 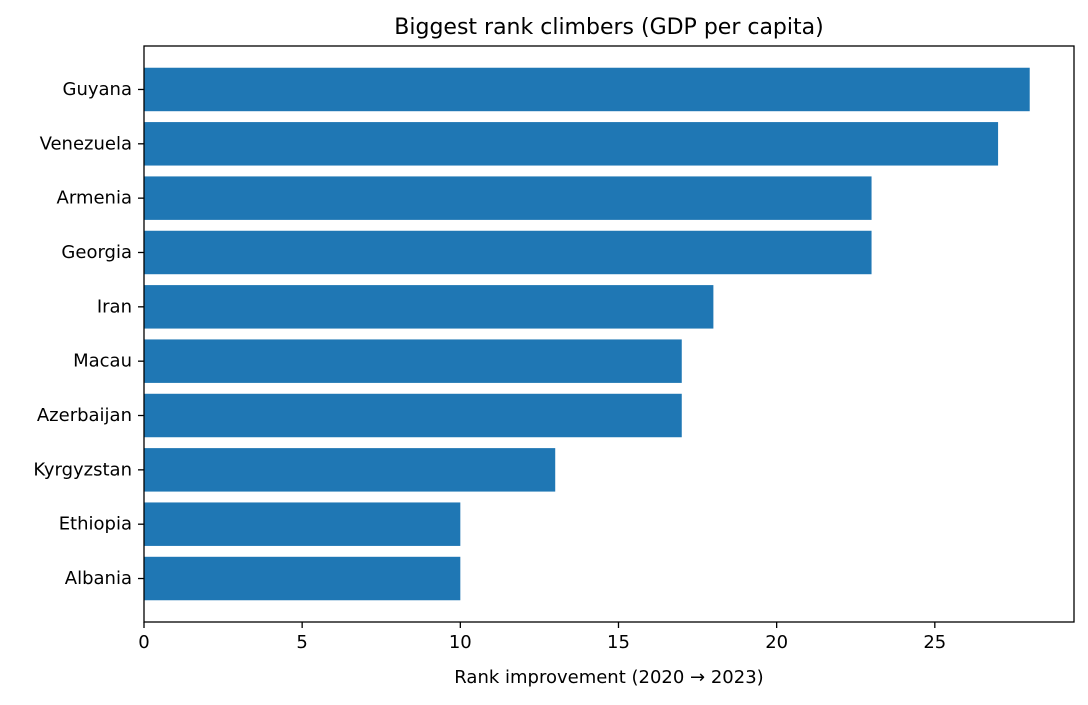 What do you see at coordinates (86, 143) in the screenshot?
I see `y-tick-label: Venezuela` at bounding box center [86, 143].